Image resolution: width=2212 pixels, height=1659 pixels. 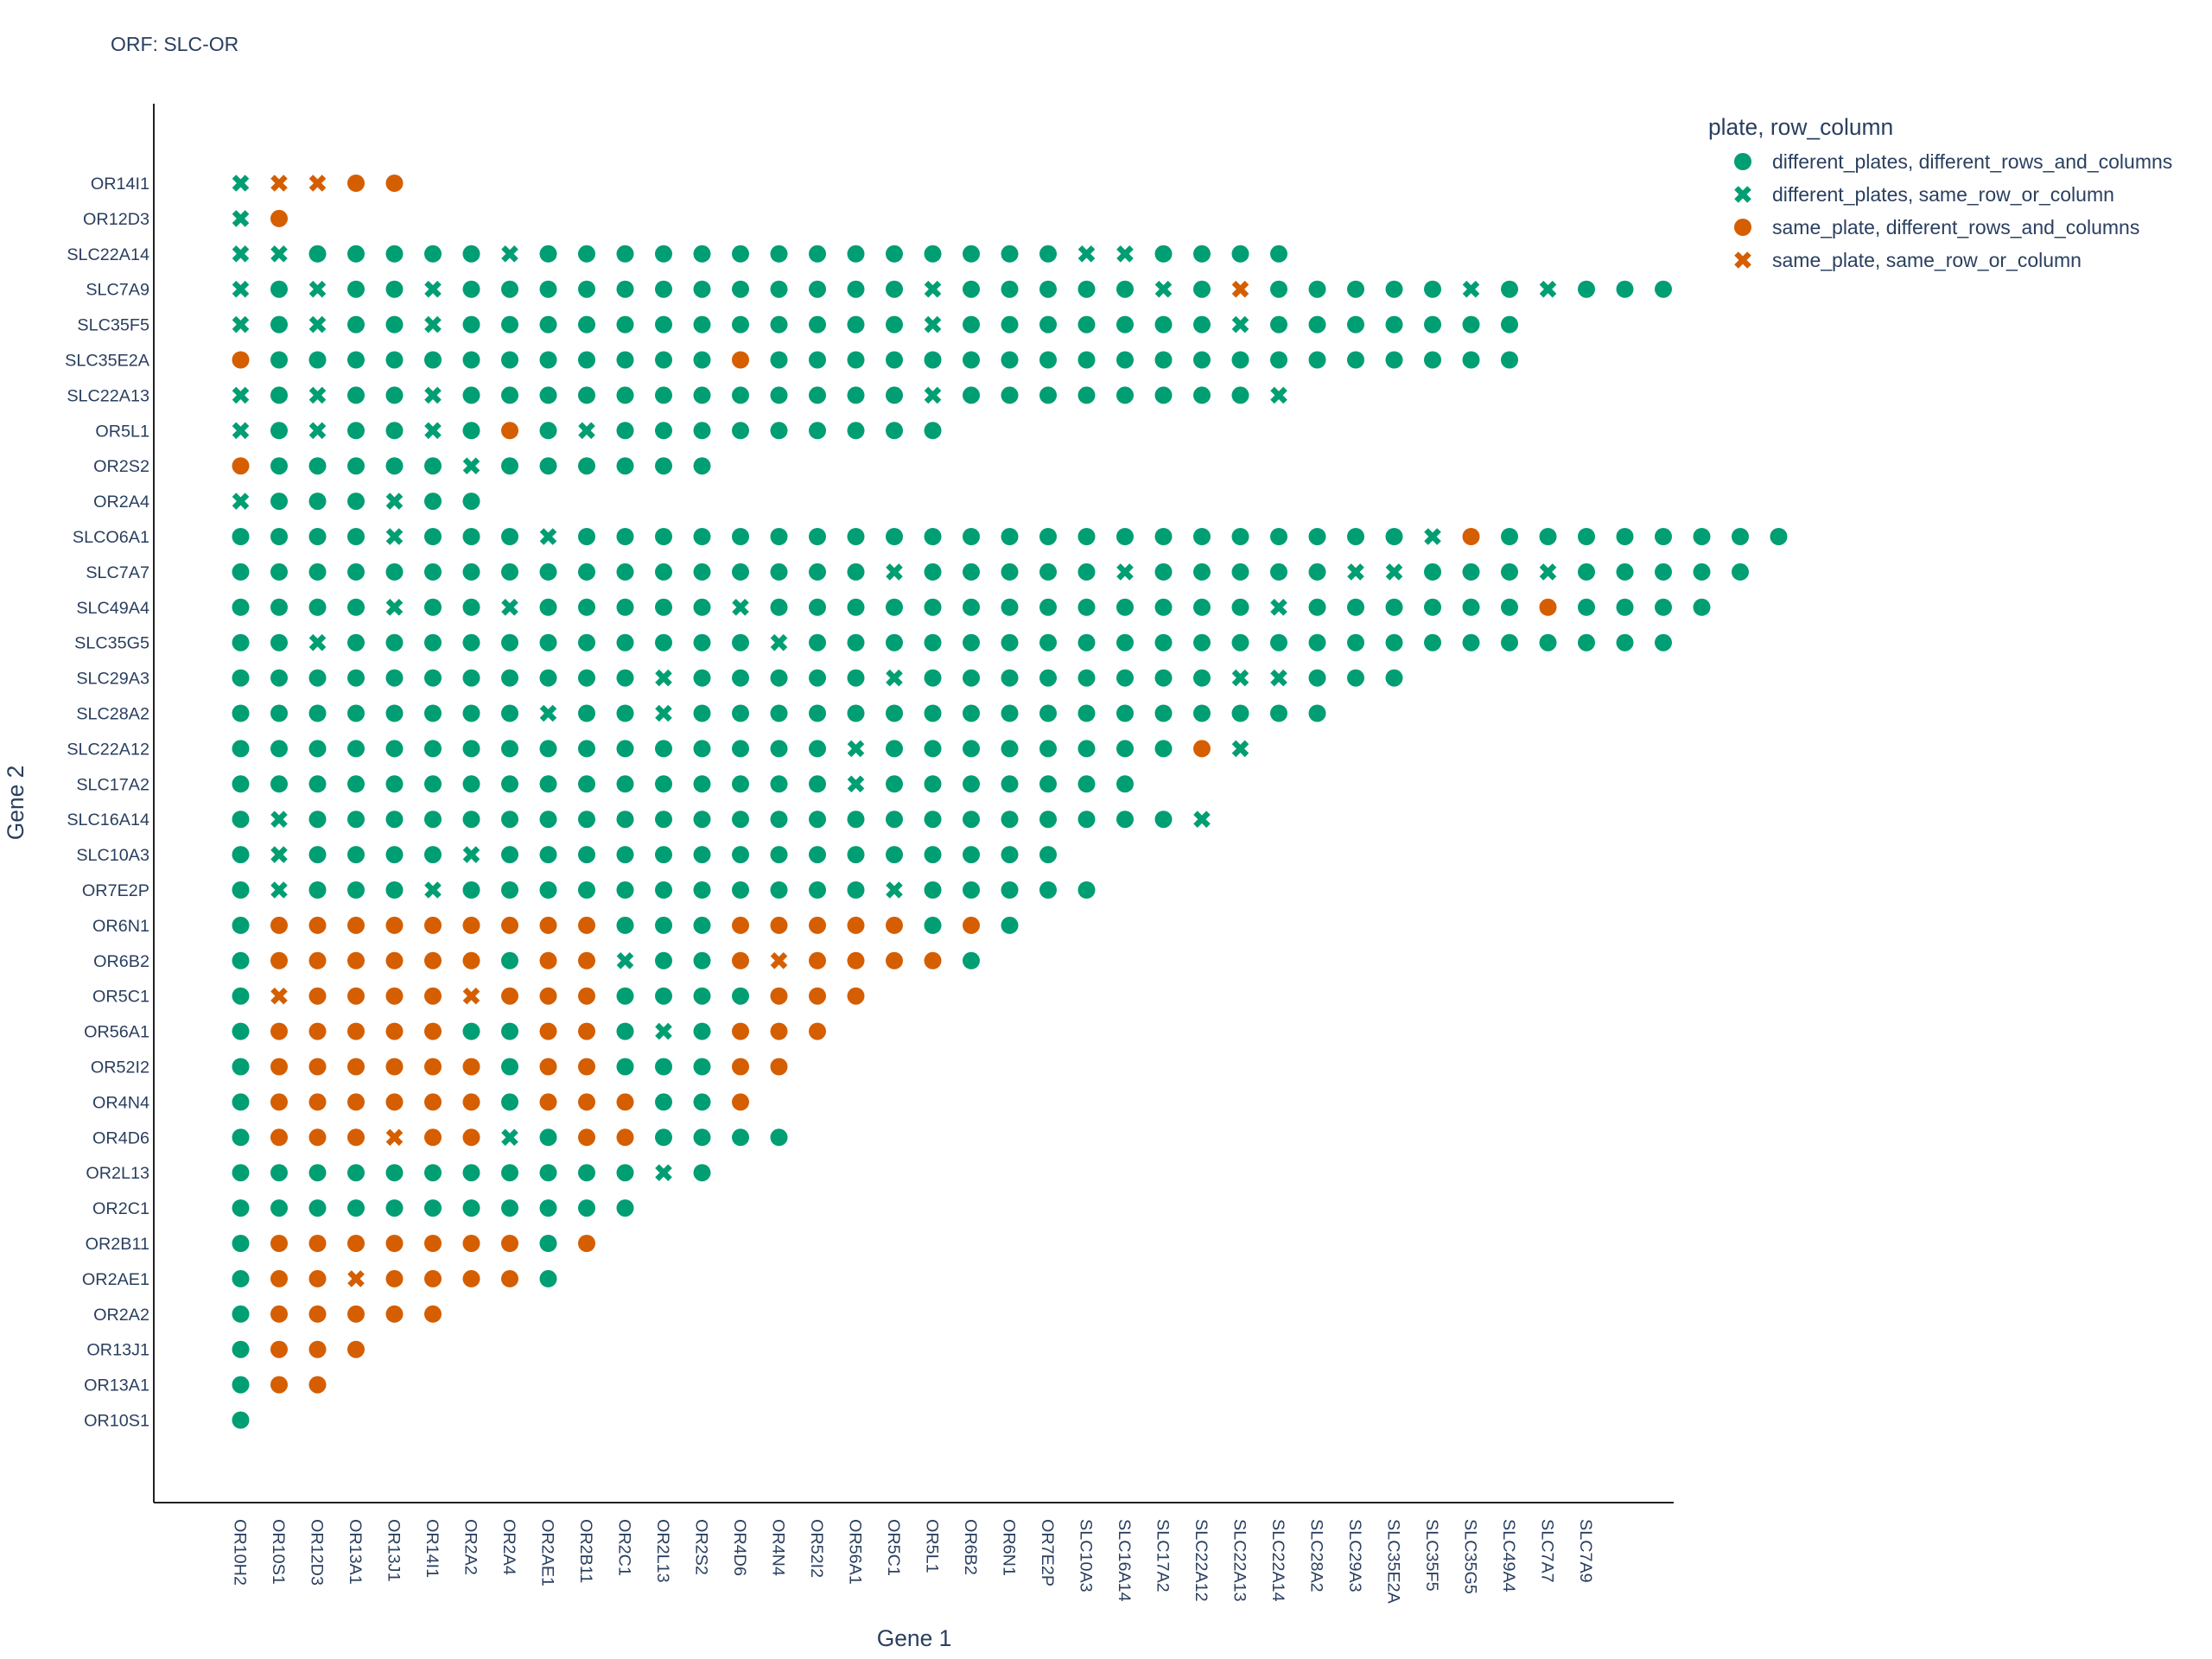 I want to click on y-tick-label: SLC29A3, so click(x=112, y=679).